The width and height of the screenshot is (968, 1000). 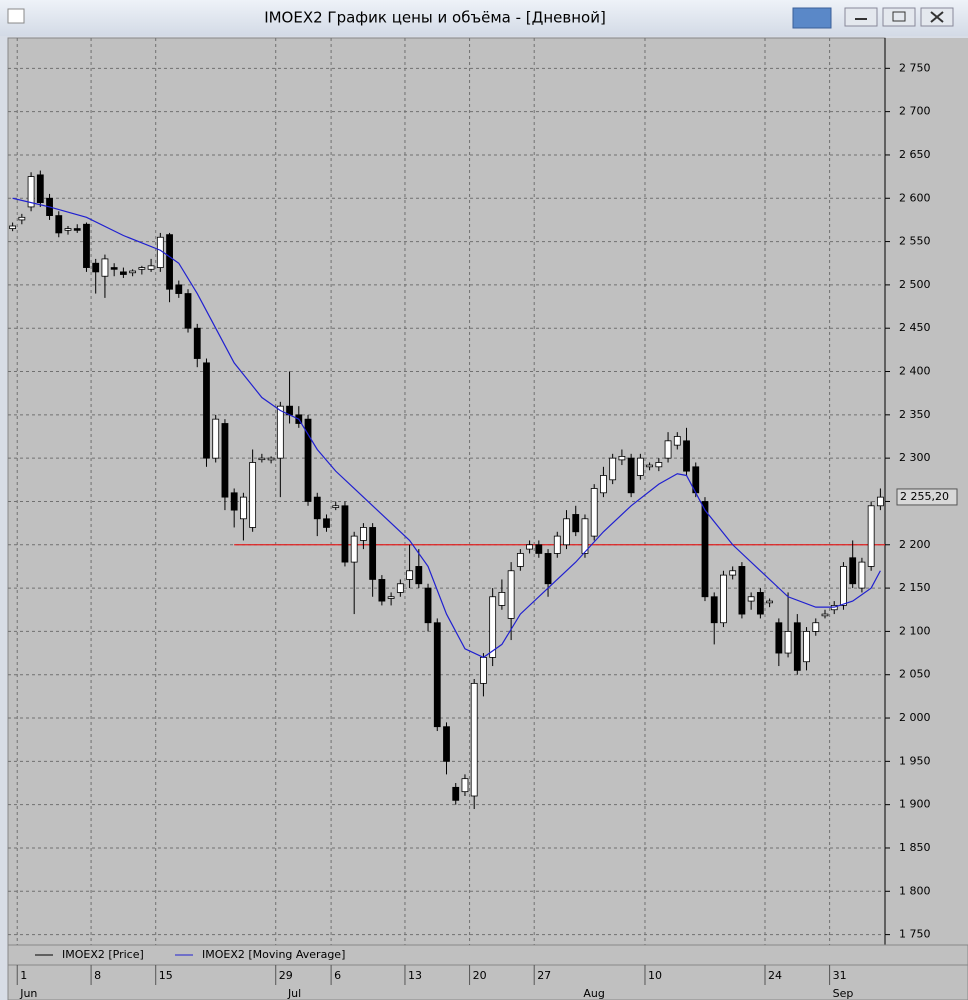 What do you see at coordinates (655, 975) in the screenshot?
I see `x-tick-label: 10` at bounding box center [655, 975].